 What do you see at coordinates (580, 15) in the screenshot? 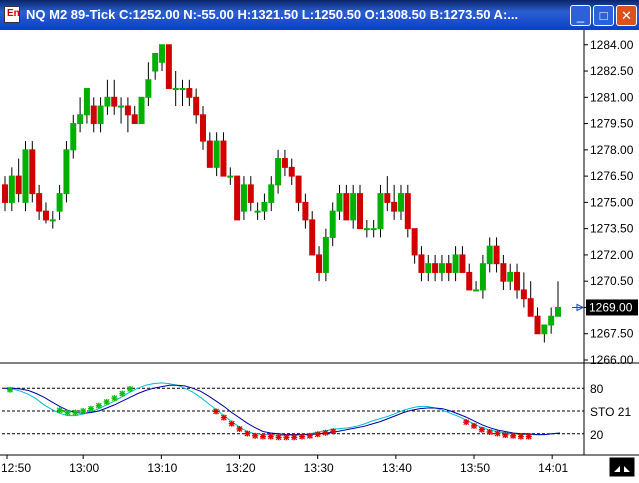
I see `minimize-button: _` at bounding box center [580, 15].